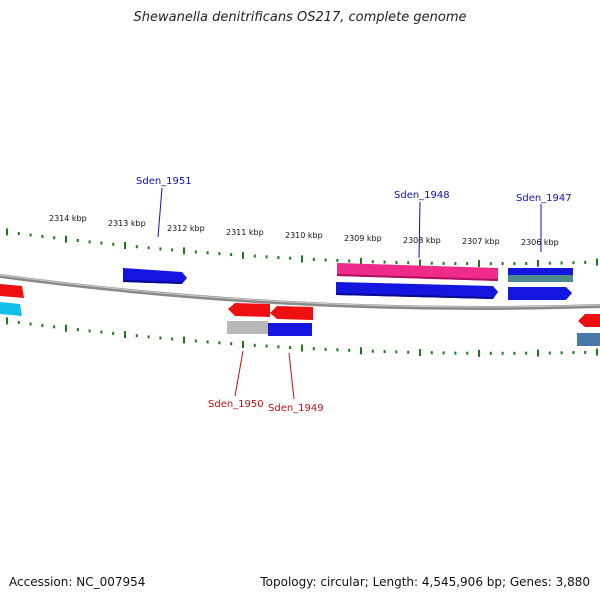  I want to click on gene-left-edge-red, so click(12, 291).